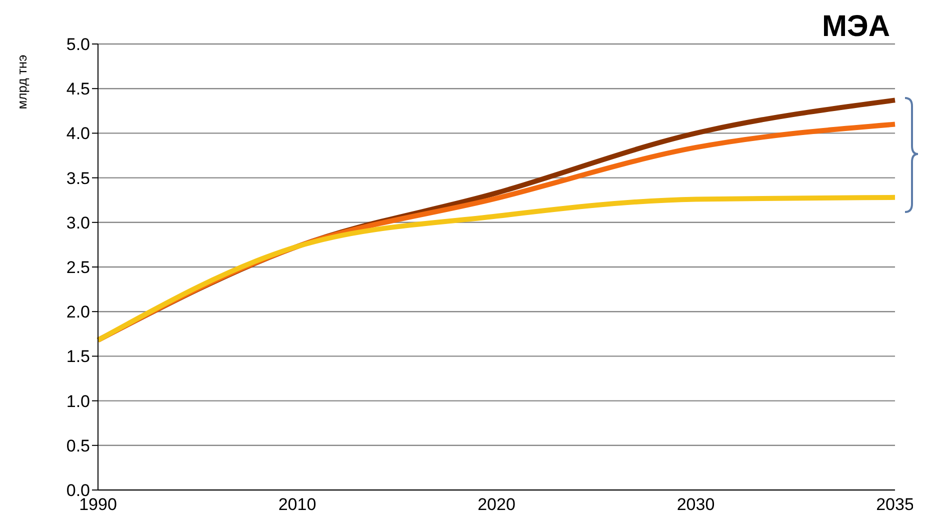 The width and height of the screenshot is (928, 524). Describe the element at coordinates (78, 356) in the screenshot. I see `y-tick-label: 1.5` at that location.